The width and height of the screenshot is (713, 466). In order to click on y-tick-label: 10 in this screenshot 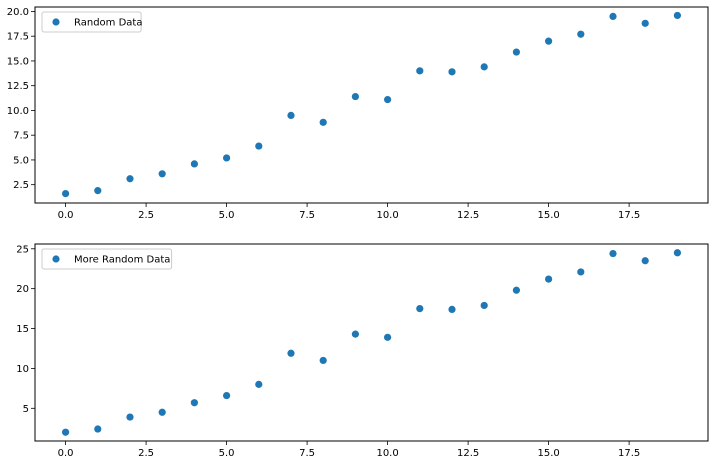, I will do `click(22, 369)`.